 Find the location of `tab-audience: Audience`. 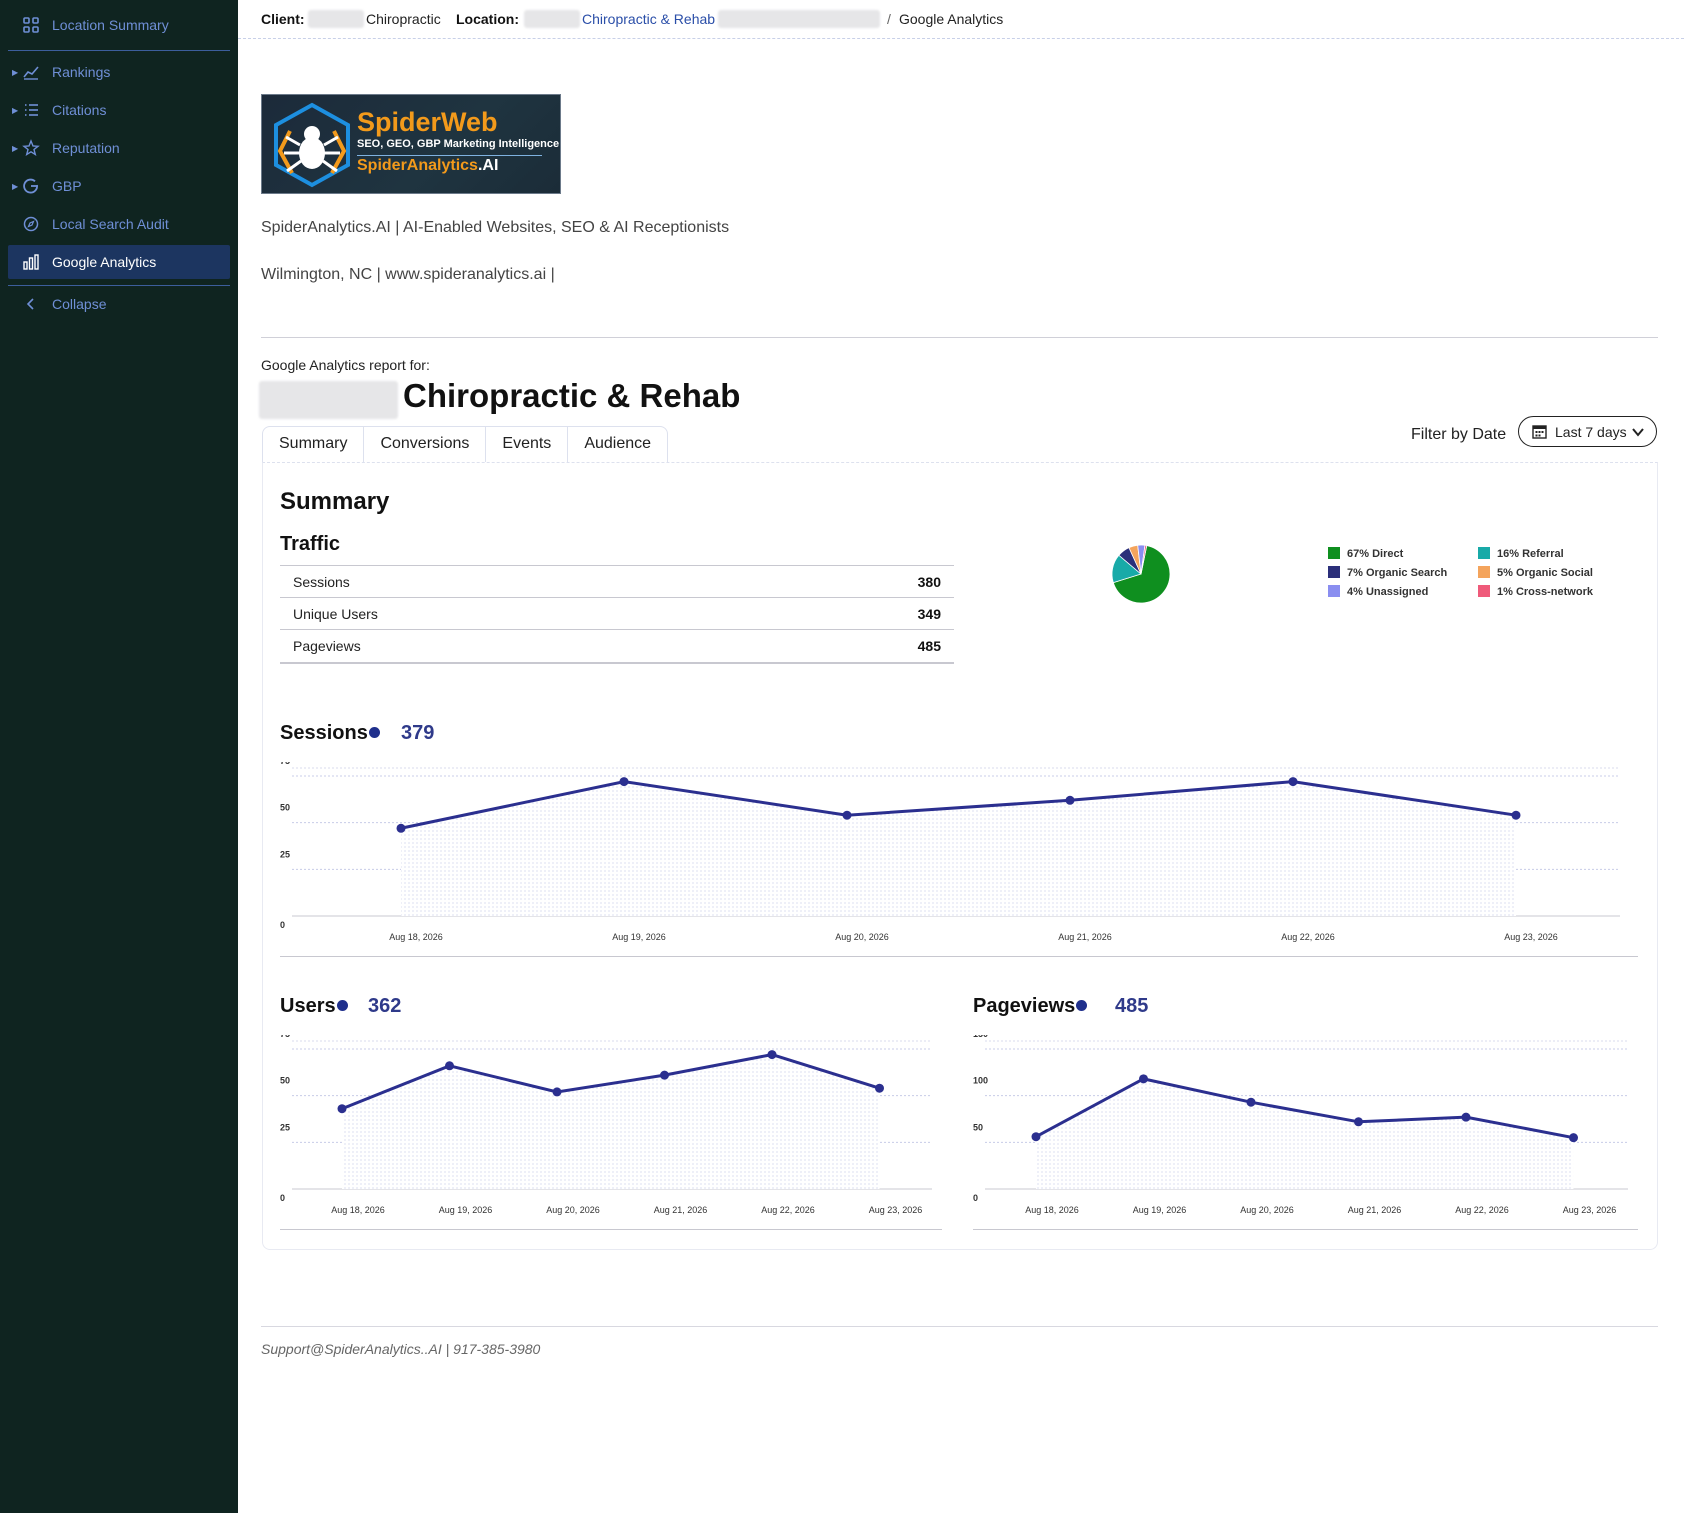

tab-audience: Audience is located at coordinates (618, 443).